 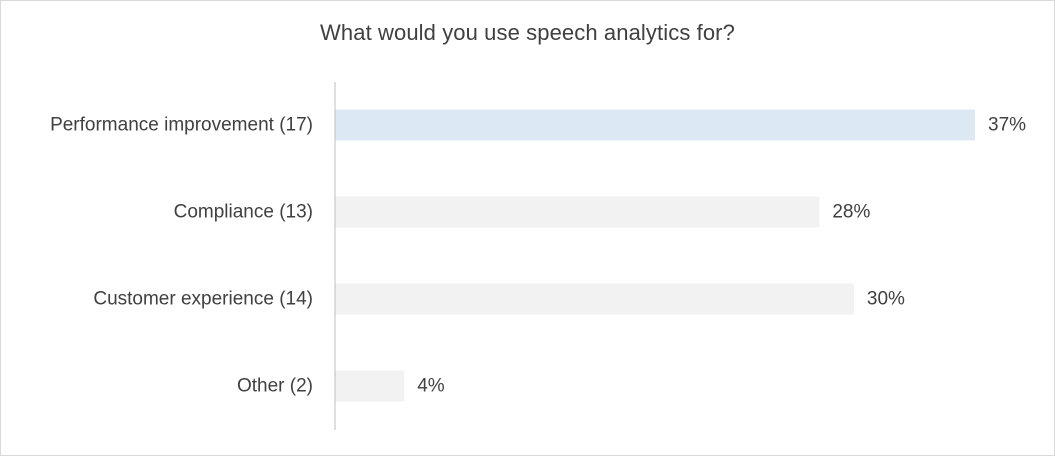 What do you see at coordinates (203, 299) in the screenshot?
I see `category-label: Customer experience (14)` at bounding box center [203, 299].